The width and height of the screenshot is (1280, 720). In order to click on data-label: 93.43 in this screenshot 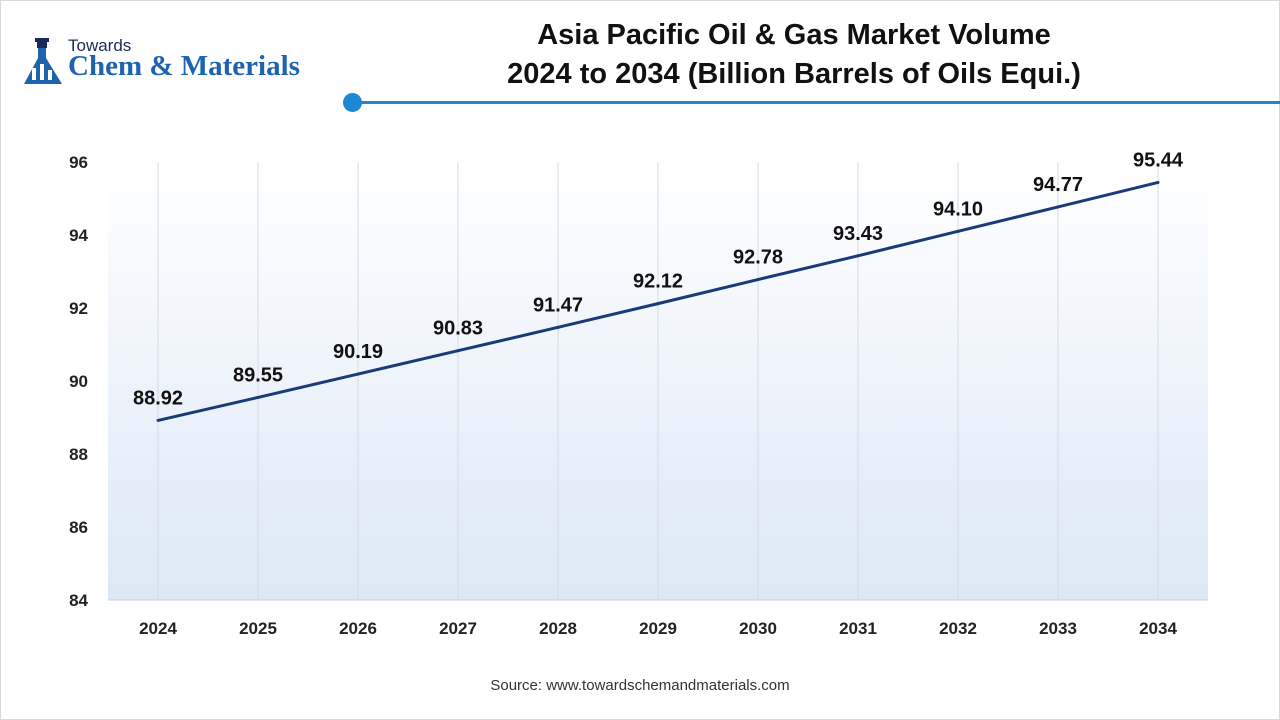, I will do `click(858, 234)`.